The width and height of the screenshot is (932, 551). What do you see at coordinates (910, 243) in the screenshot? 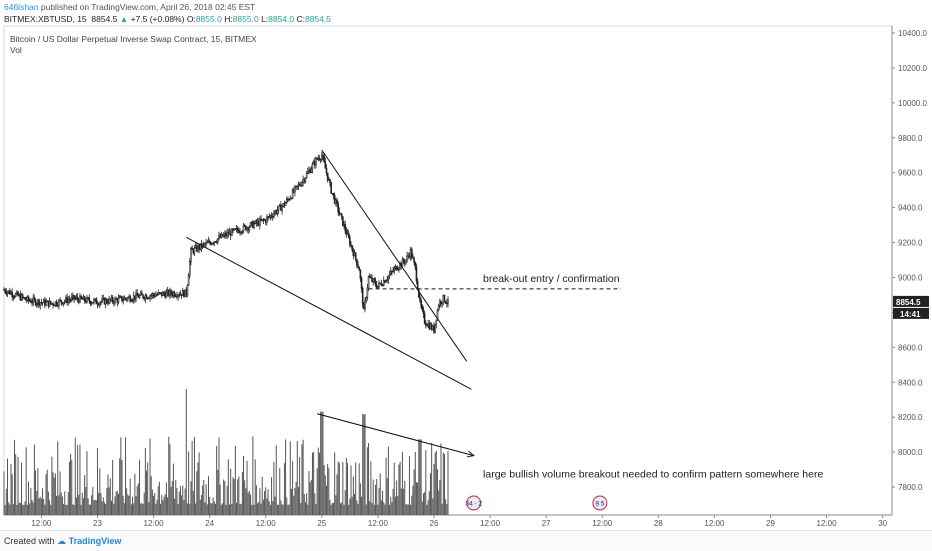
I see `y-tick-label: 9200.0` at bounding box center [910, 243].